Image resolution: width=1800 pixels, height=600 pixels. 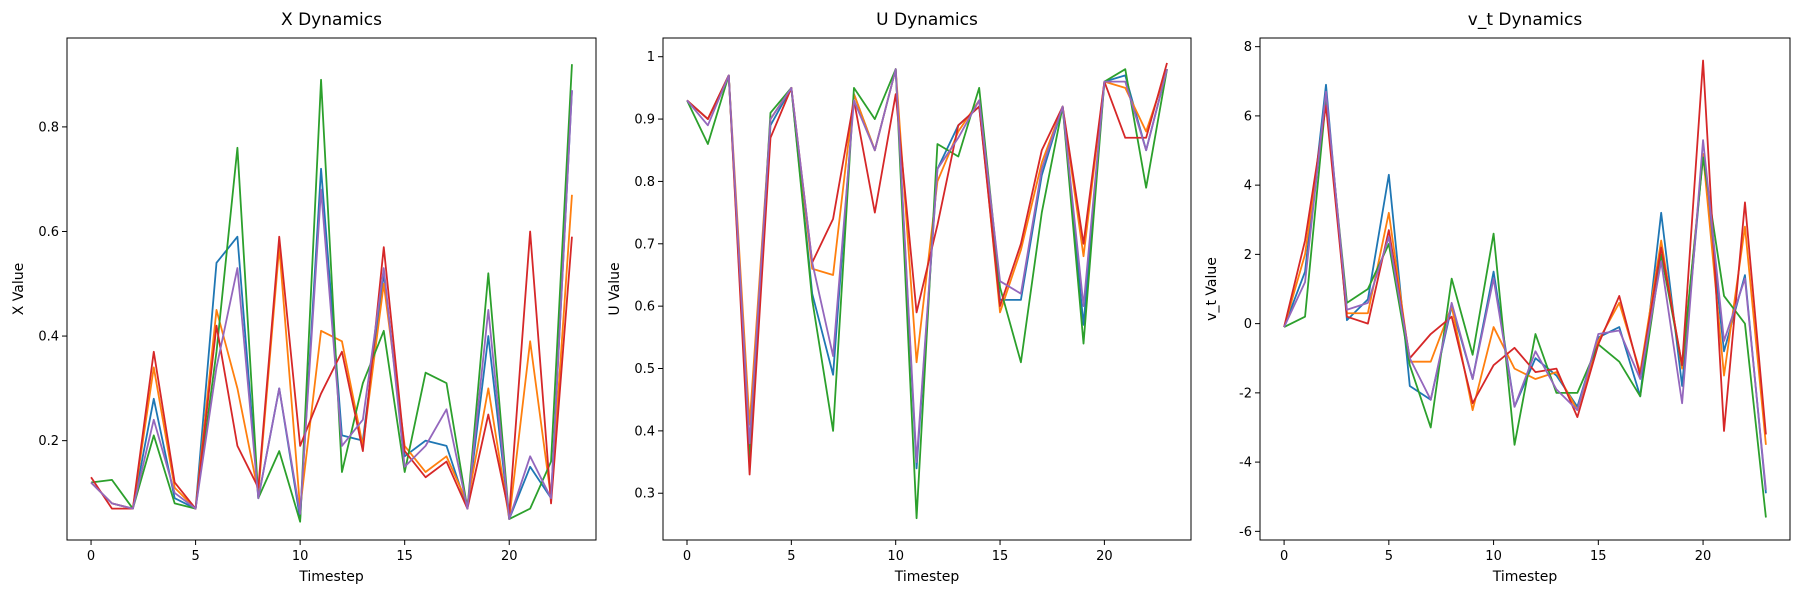 What do you see at coordinates (1248, 186) in the screenshot?
I see `y-tick-label: 4` at bounding box center [1248, 186].